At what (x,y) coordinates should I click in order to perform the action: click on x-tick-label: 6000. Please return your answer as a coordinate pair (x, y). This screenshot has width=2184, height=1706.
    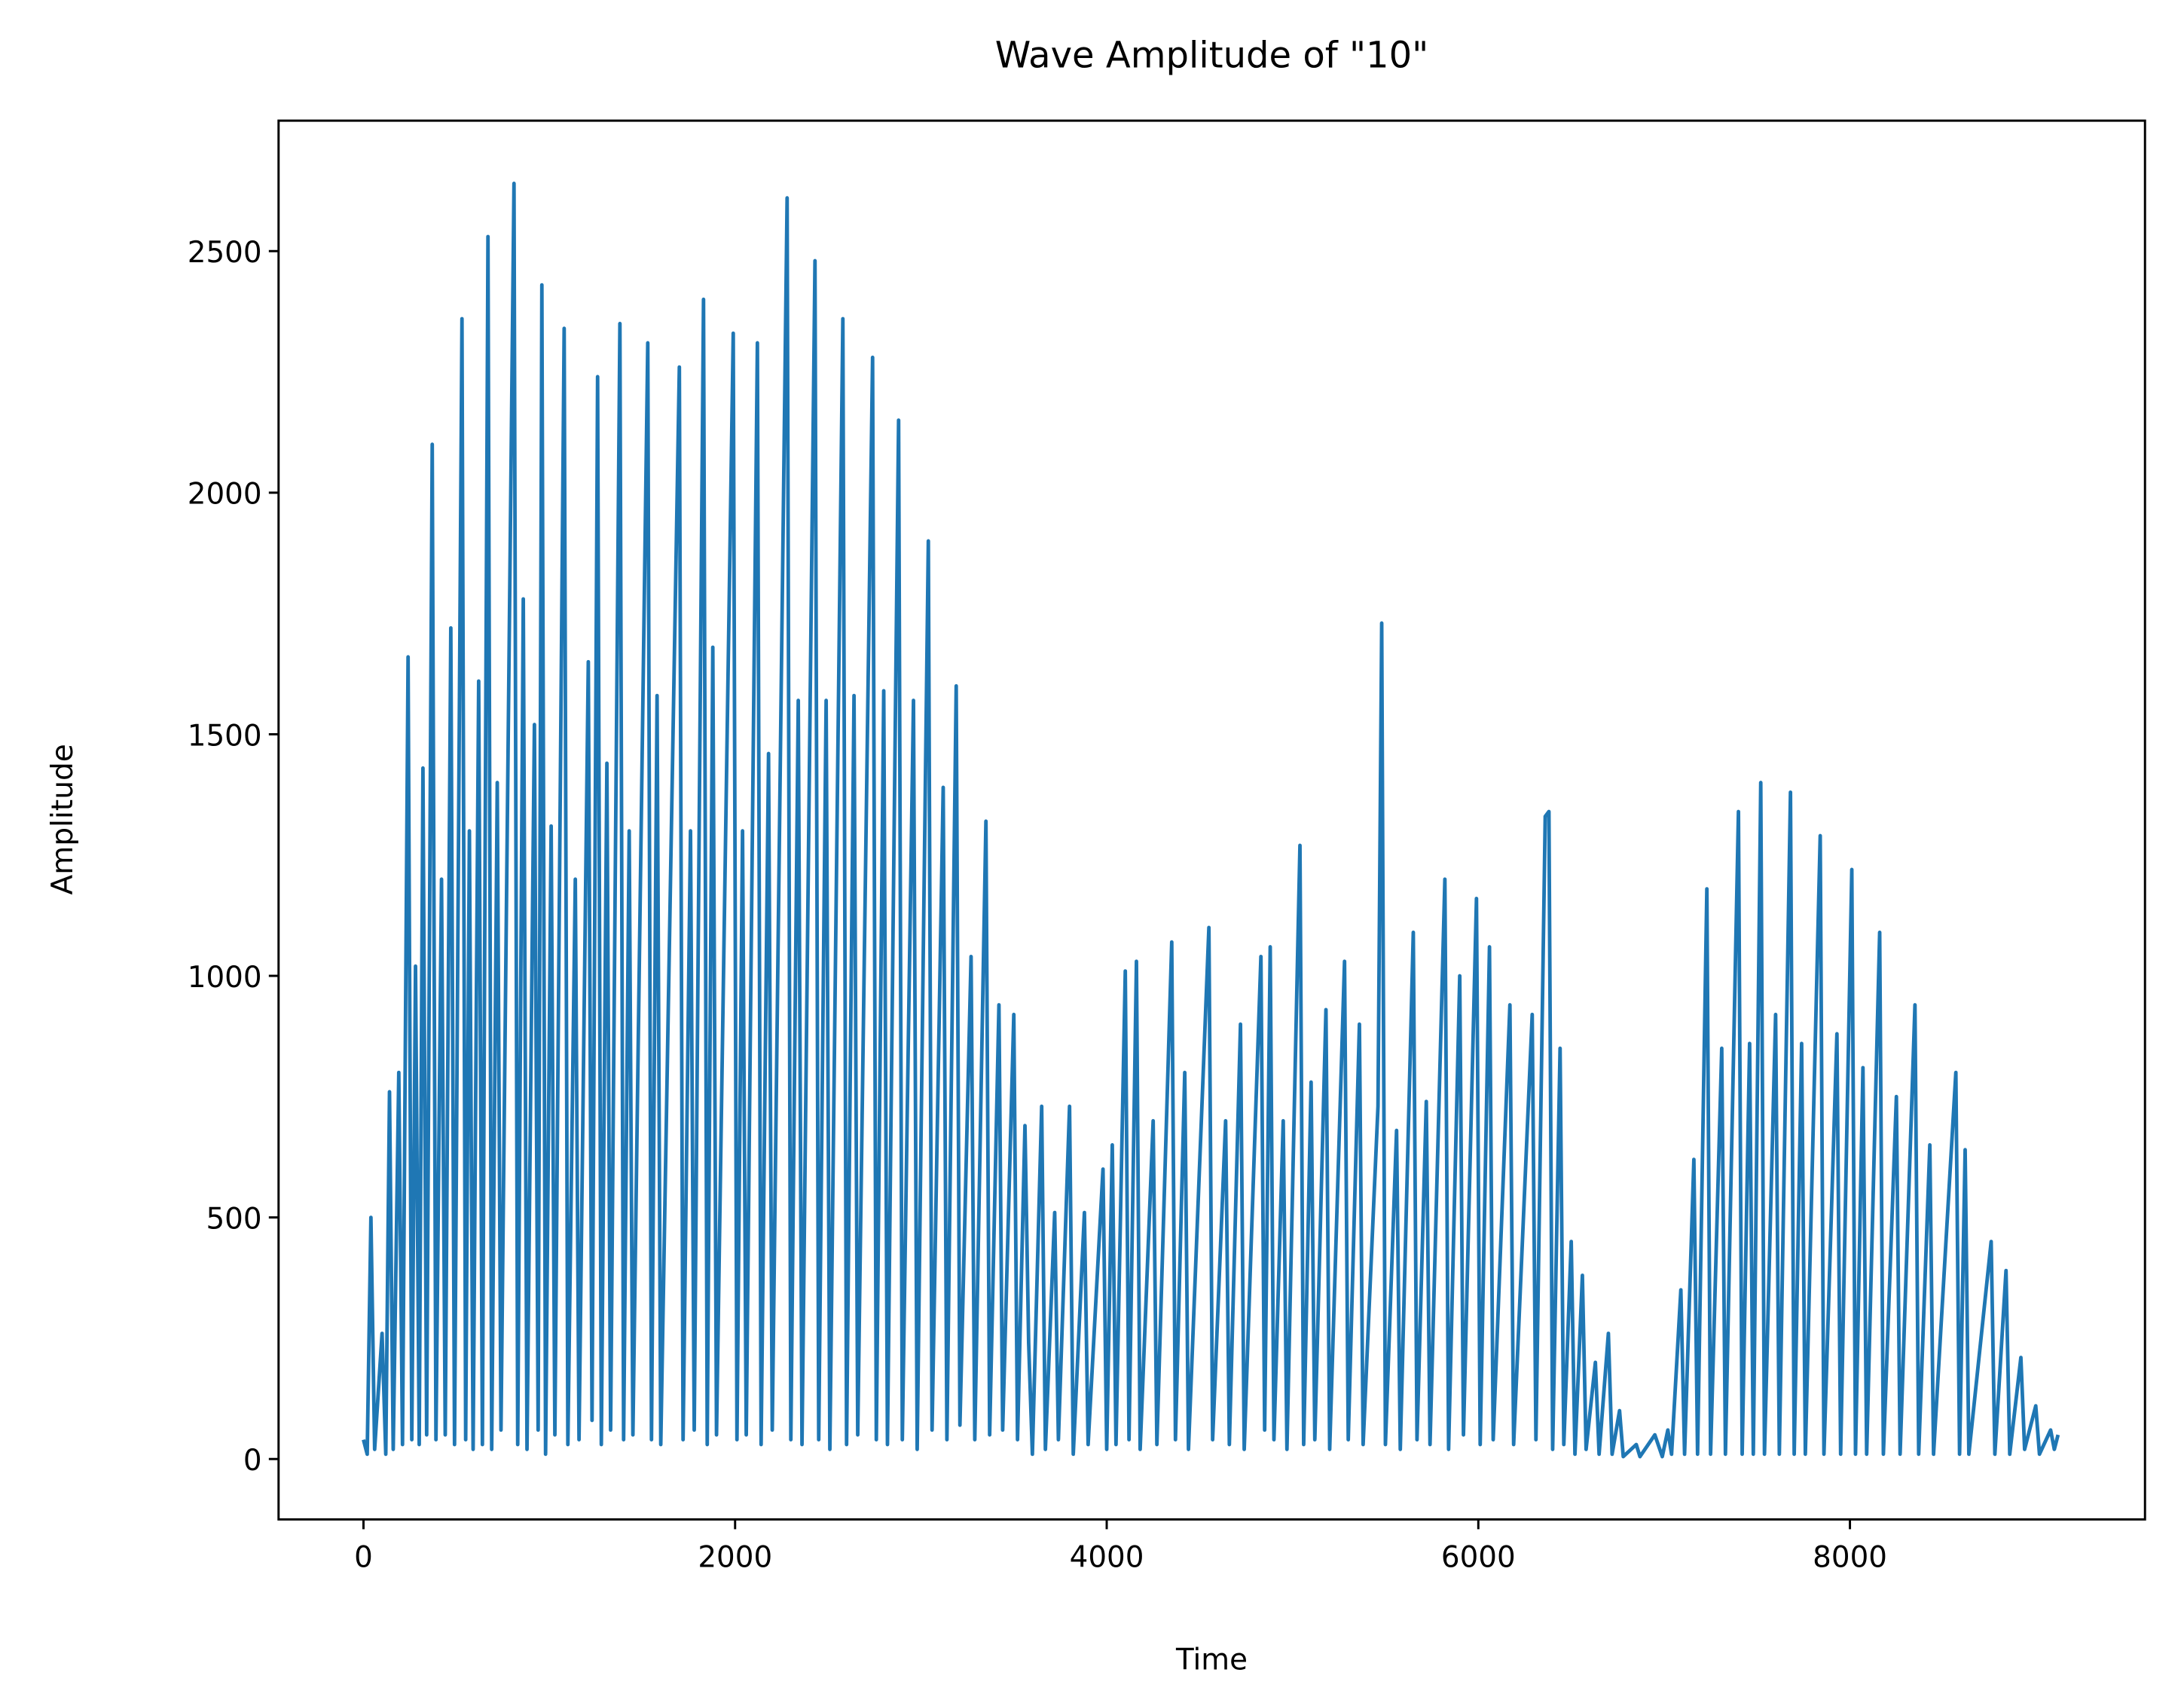
    Looking at the image, I should click on (1478, 1558).